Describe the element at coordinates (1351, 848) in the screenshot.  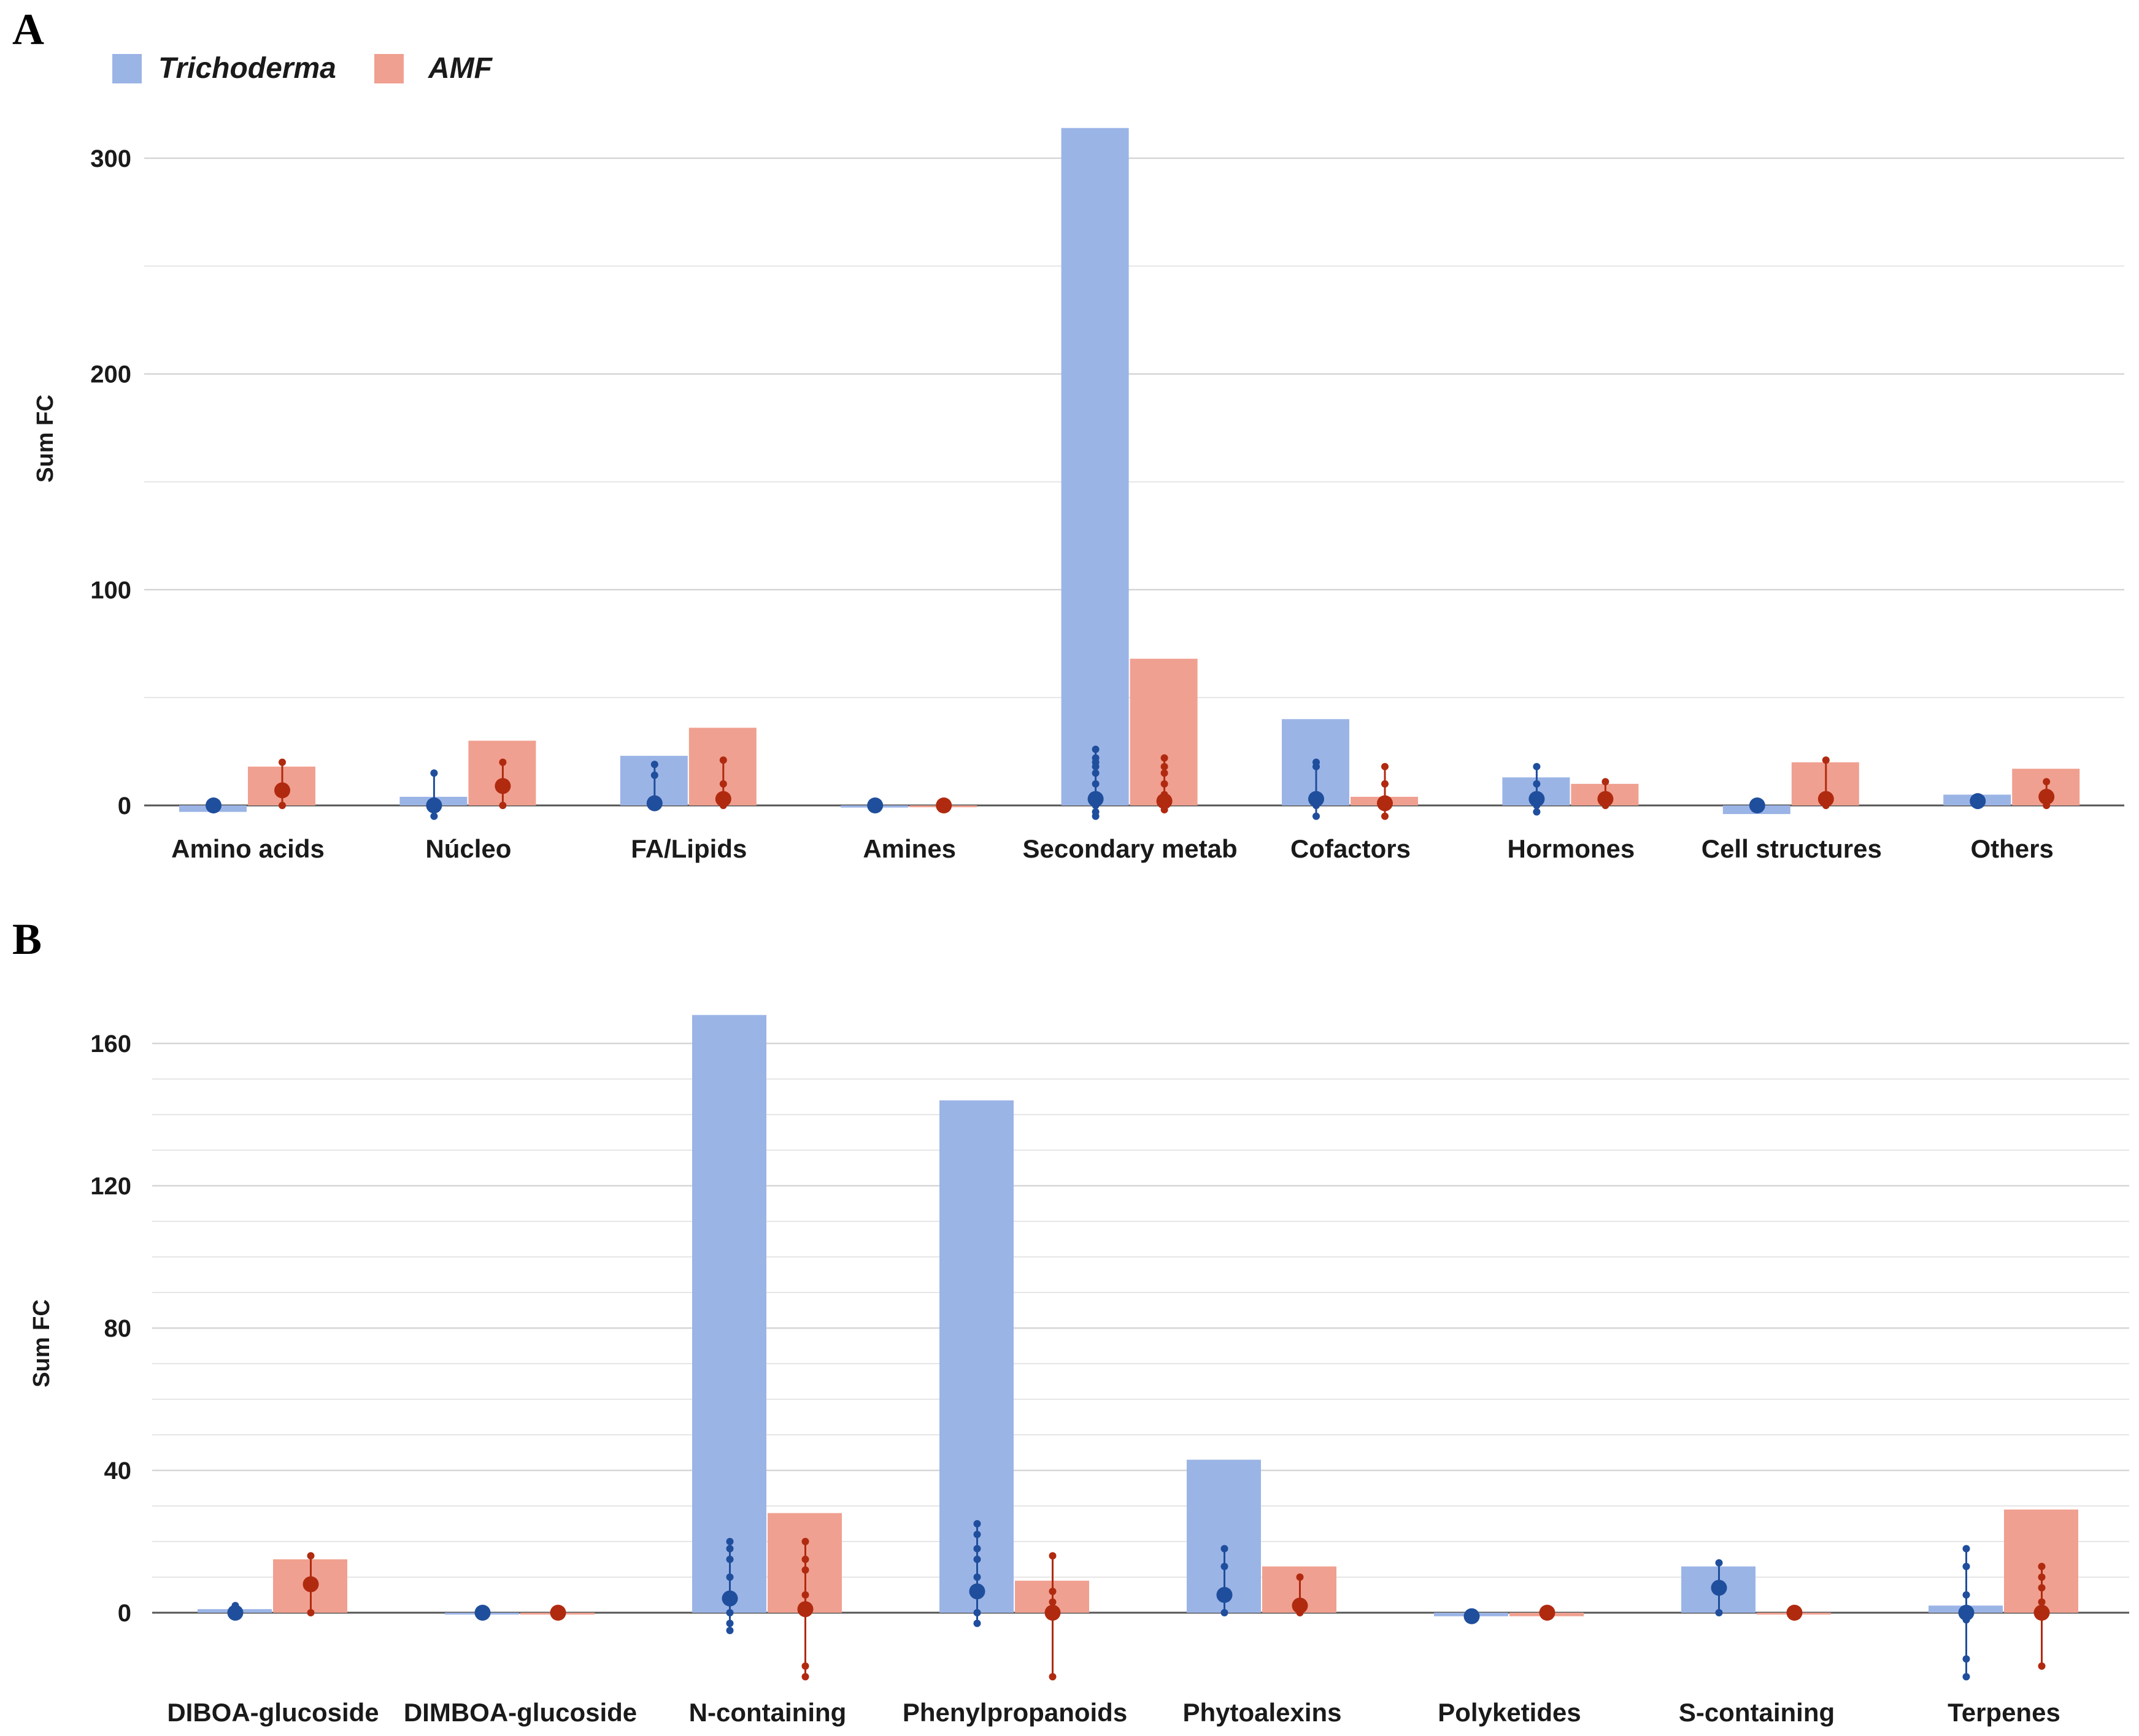
I see `x-category-label: Cofactors` at that location.